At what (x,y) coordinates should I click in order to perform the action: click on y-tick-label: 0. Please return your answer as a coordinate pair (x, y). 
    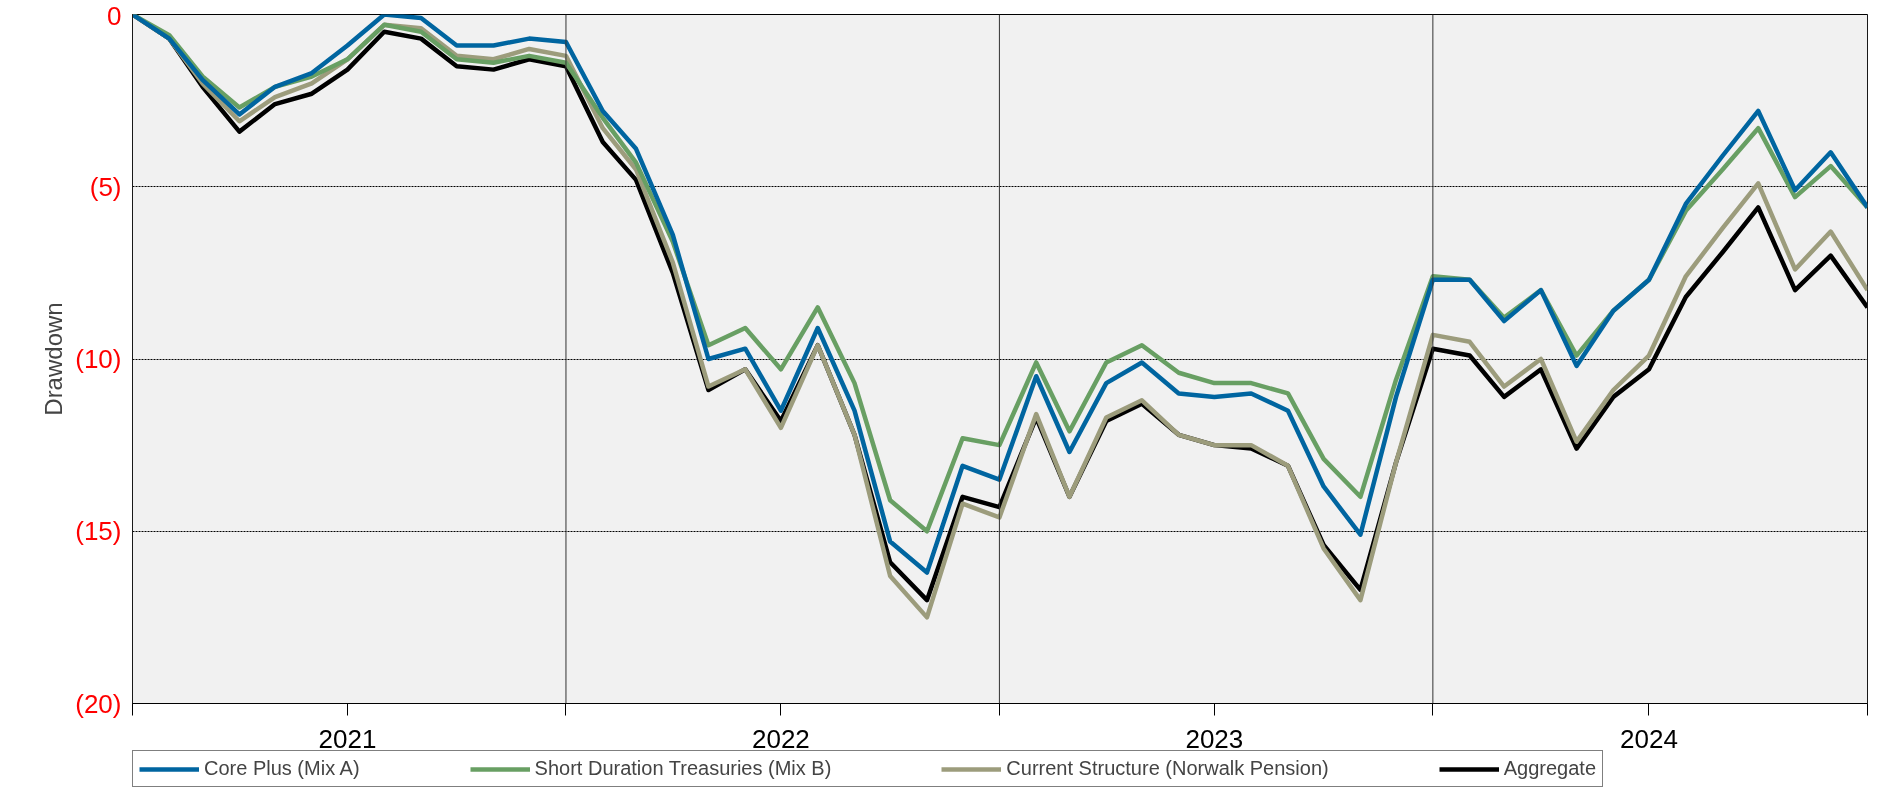
    Looking at the image, I should click on (114, 15).